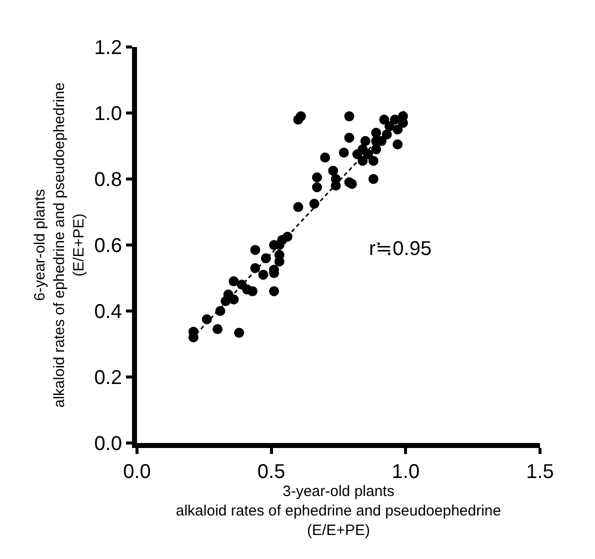 Image resolution: width=595 pixels, height=559 pixels. What do you see at coordinates (271, 472) in the screenshot?
I see `x-tick-label: 0.5` at bounding box center [271, 472].